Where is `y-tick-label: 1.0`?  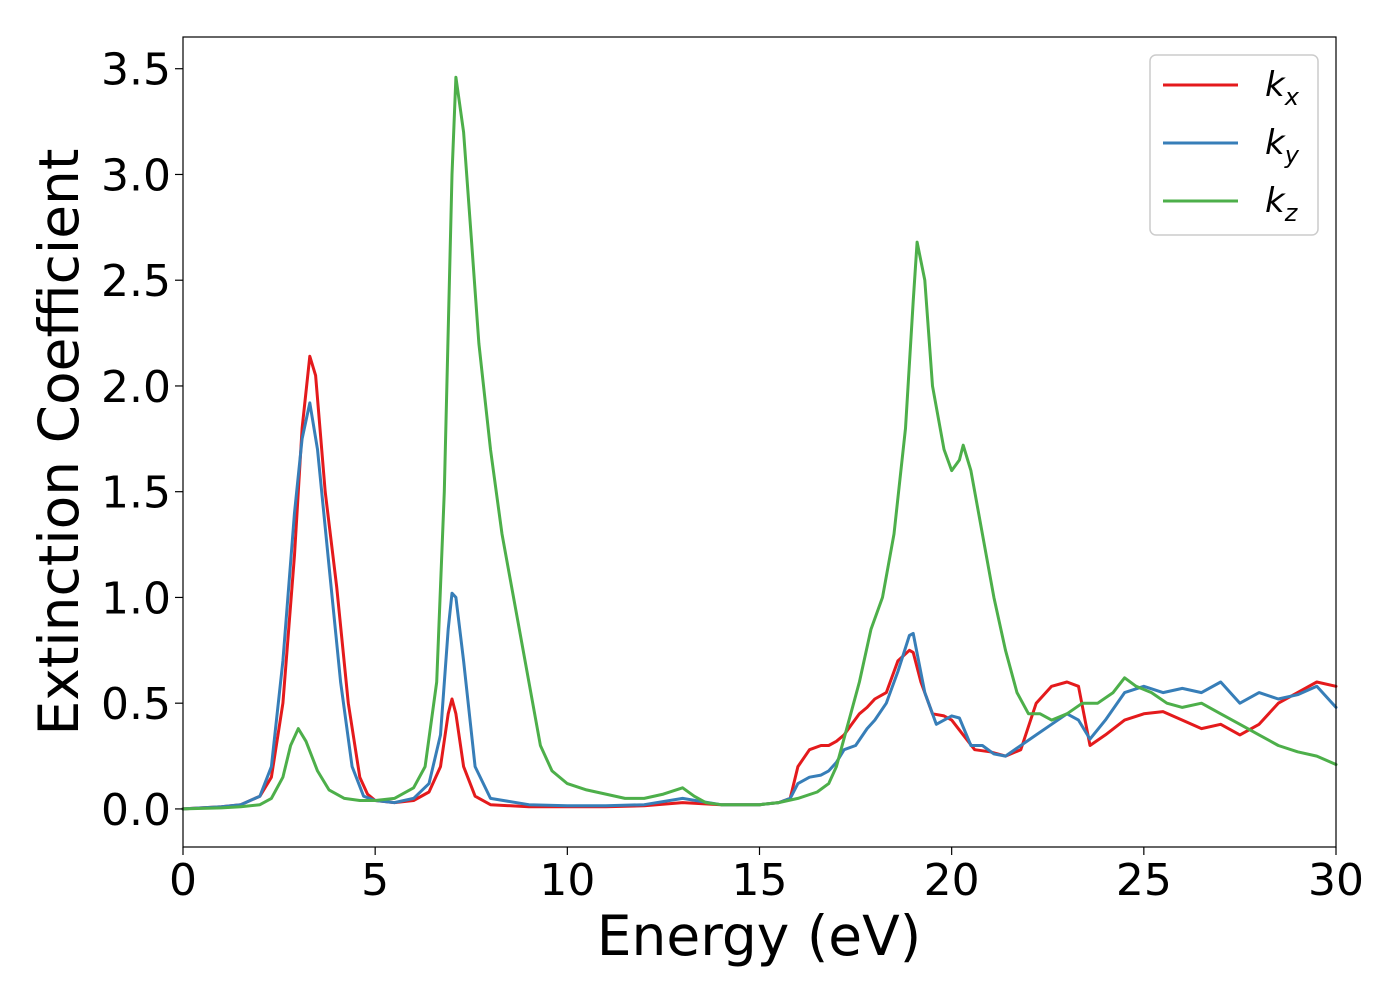
y-tick-label: 1.0 is located at coordinates (136, 598).